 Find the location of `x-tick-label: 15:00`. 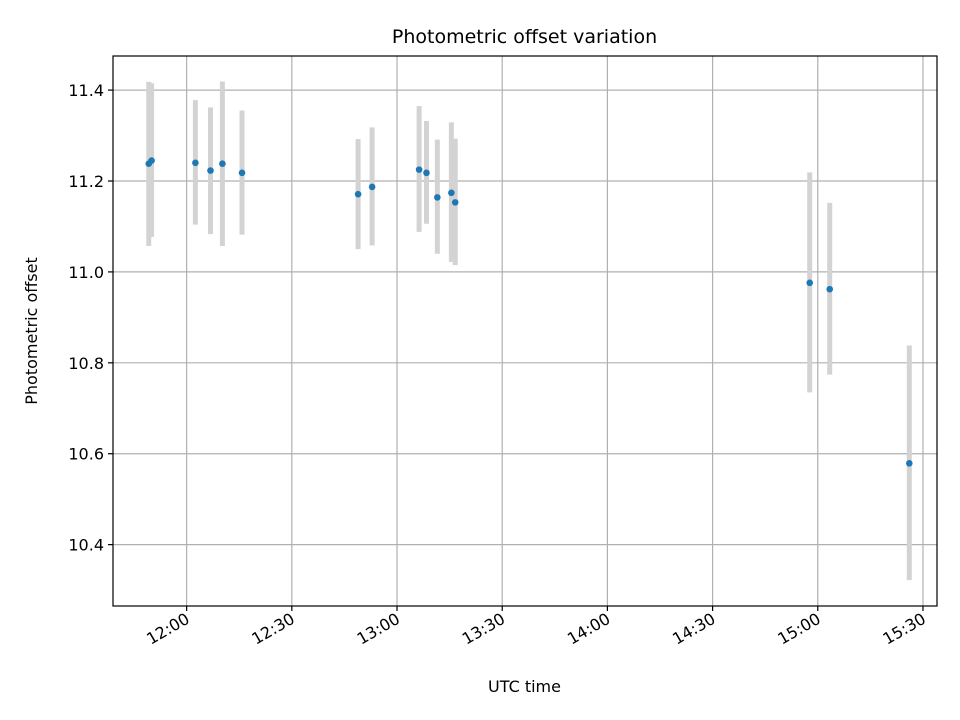

x-tick-label: 15:00 is located at coordinates (798, 629).